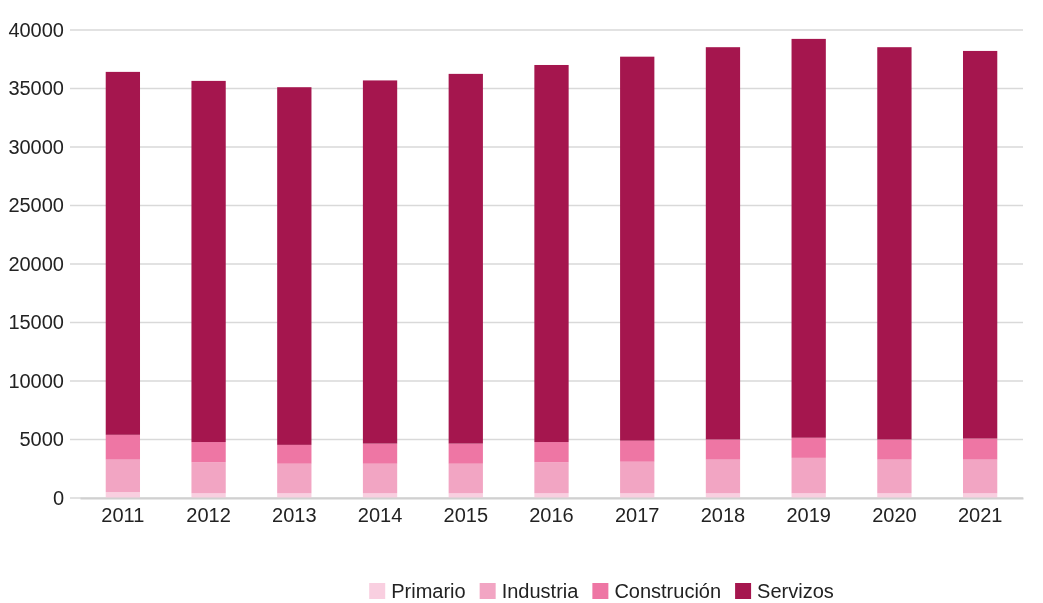 This screenshot has width=1043, height=603. Describe the element at coordinates (36, 88) in the screenshot. I see `y-tick-label: 35000` at that location.